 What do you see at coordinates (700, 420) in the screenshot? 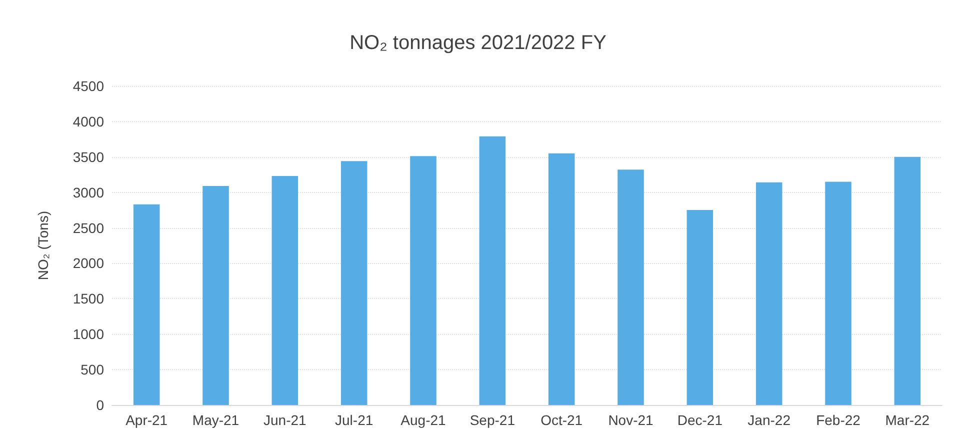
I see `x-tick-label: Dec-21` at bounding box center [700, 420].